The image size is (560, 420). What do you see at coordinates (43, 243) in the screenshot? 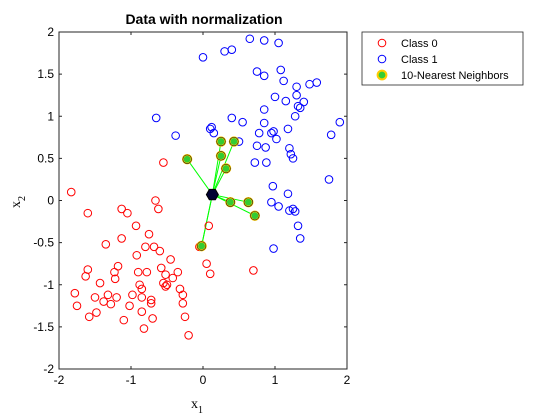
I see `y-tick-label: -0.5` at bounding box center [43, 243].